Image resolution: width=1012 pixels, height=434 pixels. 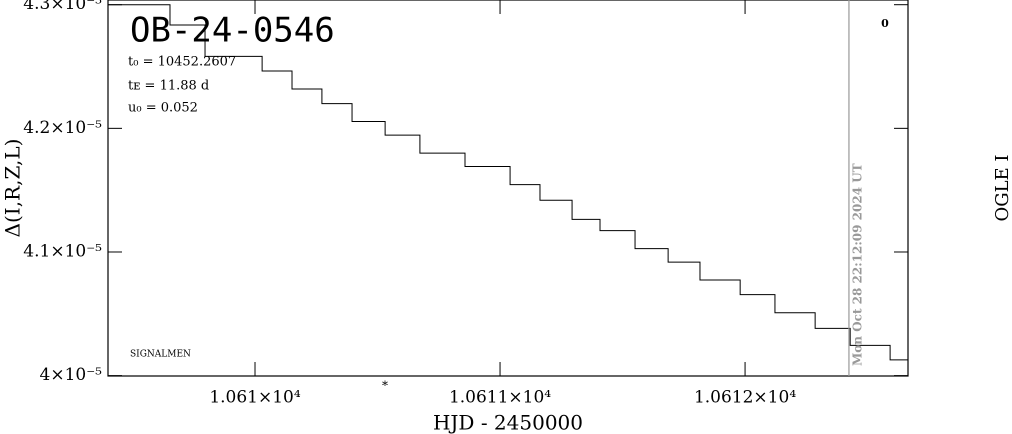 I want to click on y-axis-label: Δ(I,R,Z,L), so click(x=13, y=188).